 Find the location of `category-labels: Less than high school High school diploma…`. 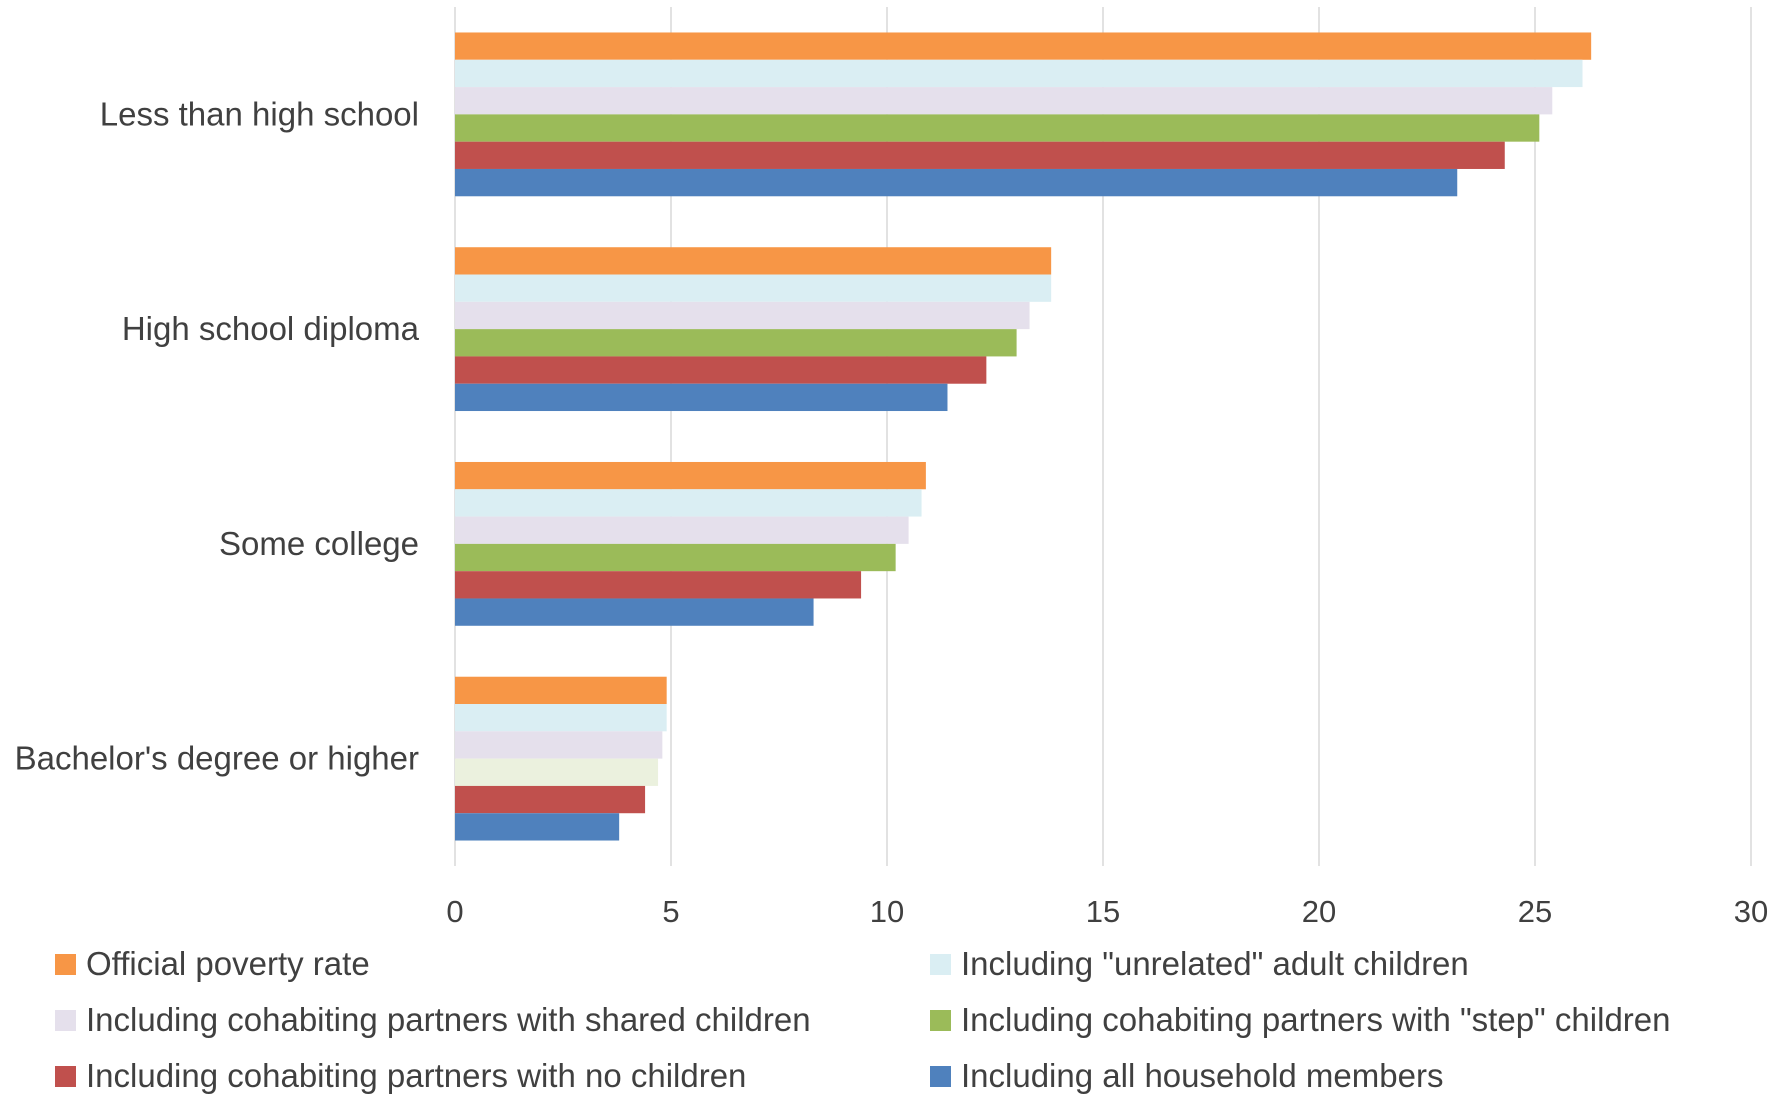

category-labels: Less than high school High school diploma… is located at coordinates (217, 435).